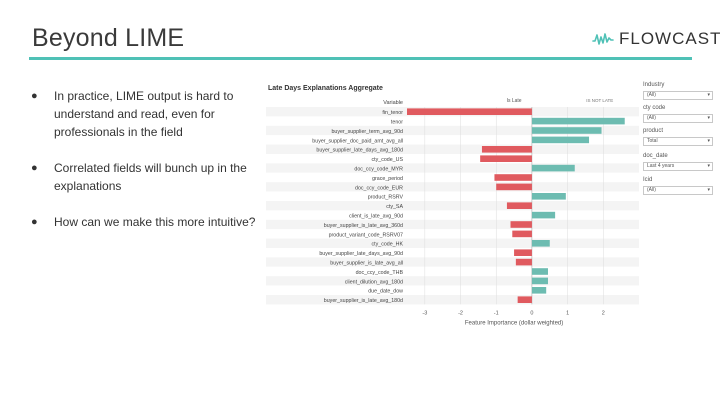 This screenshot has height=405, width=720. Describe the element at coordinates (652, 141) in the screenshot. I see `filter-value: Total` at that location.